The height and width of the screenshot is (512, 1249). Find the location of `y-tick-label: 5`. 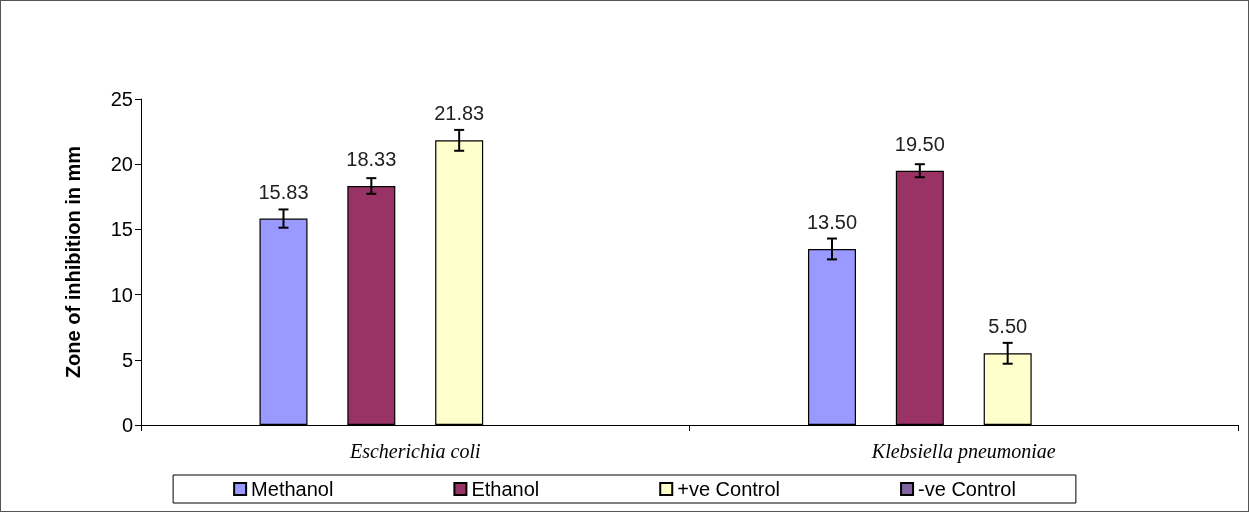

y-tick-label: 5 is located at coordinates (127, 359).